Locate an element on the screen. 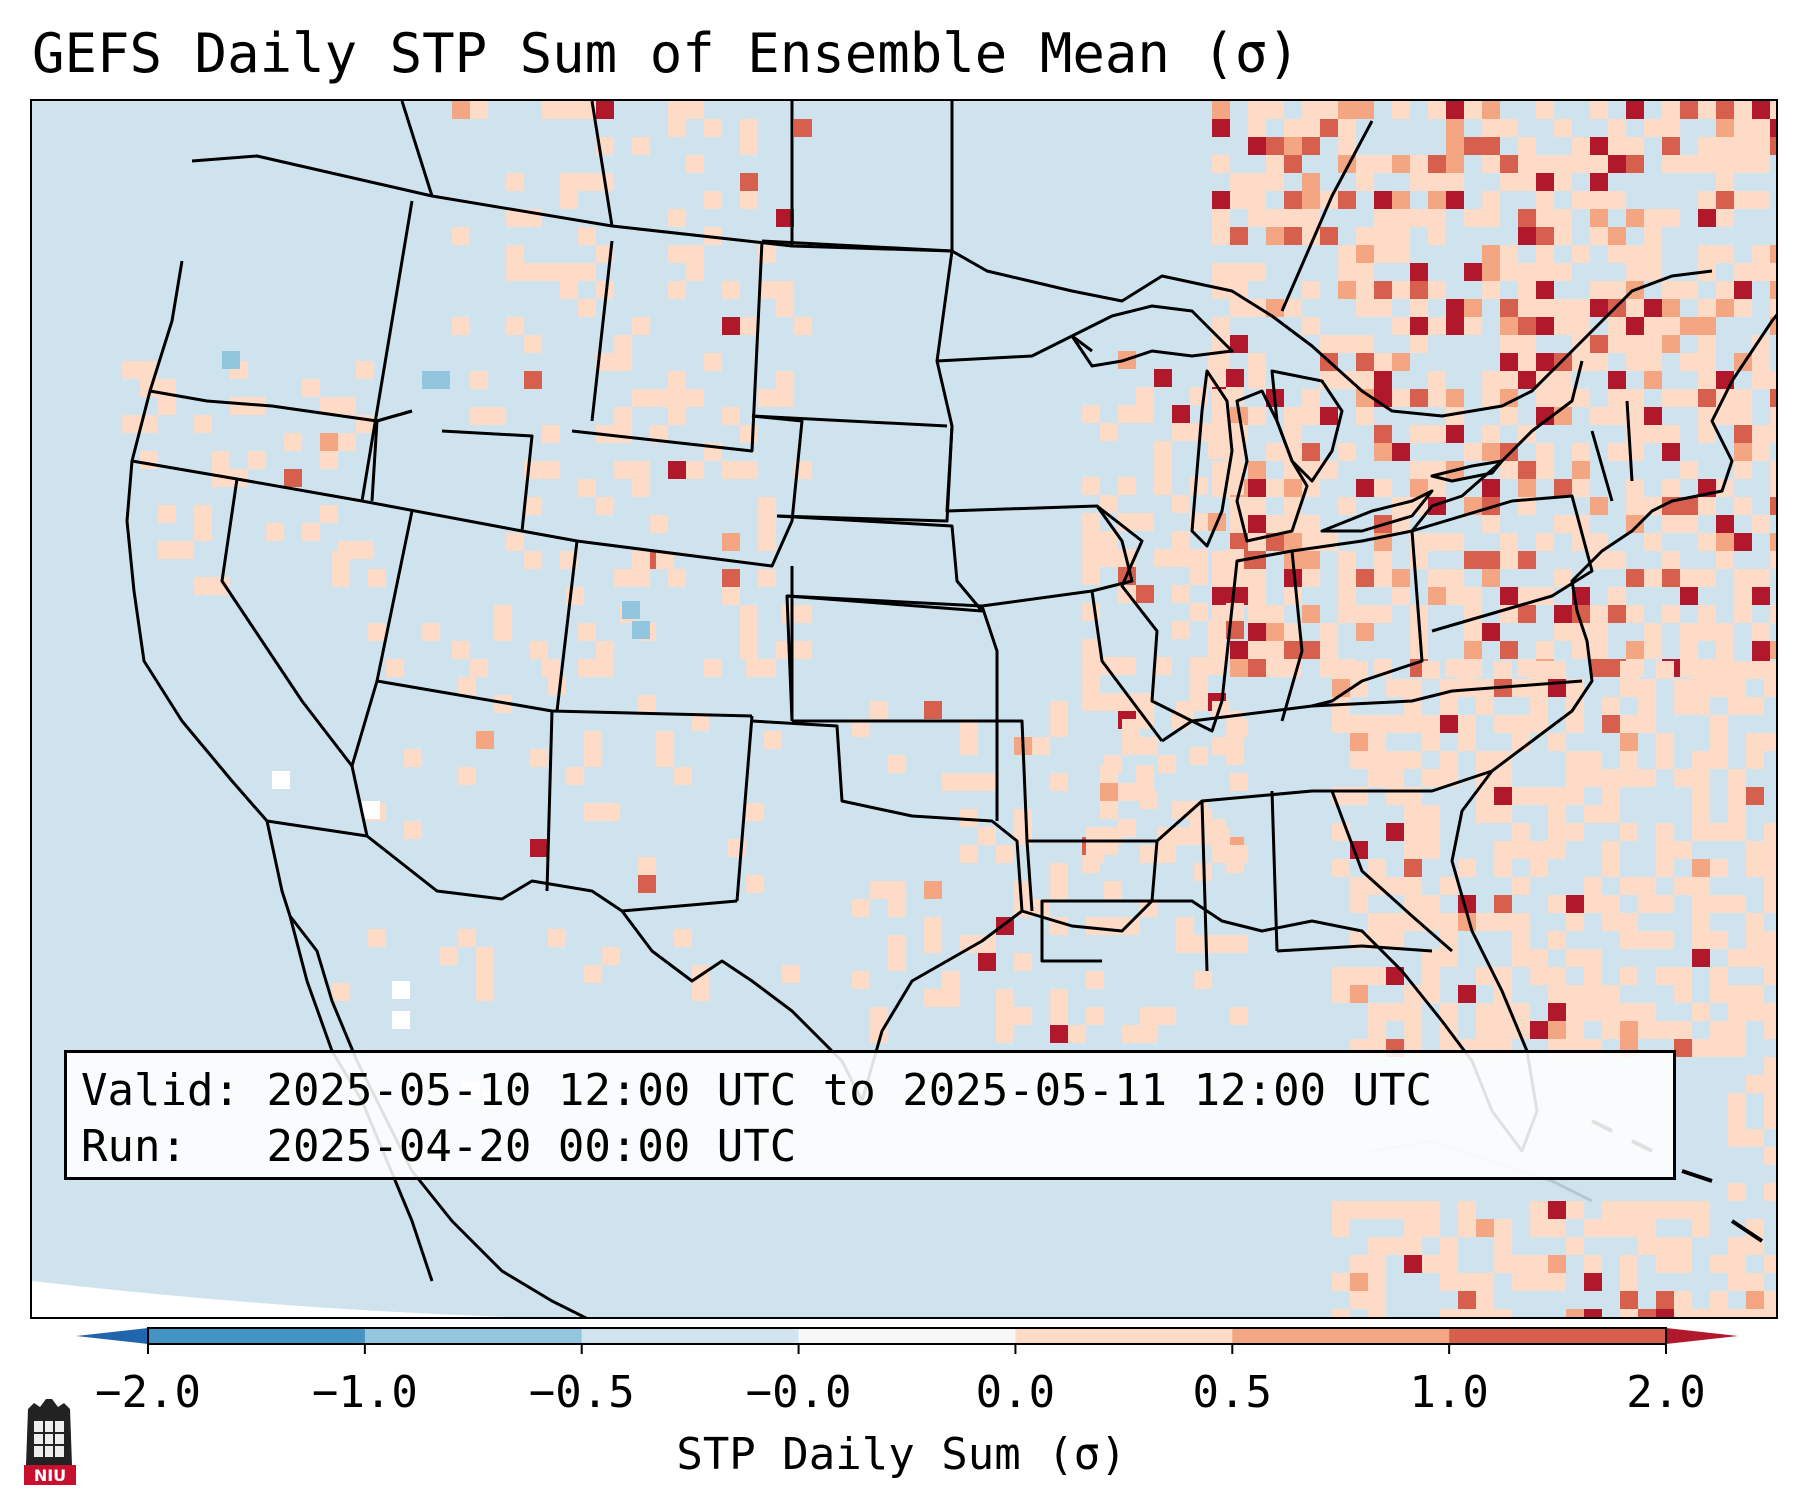 The height and width of the screenshot is (1506, 1803). colorbar-tick-label: 0.5 is located at coordinates (1232, 1392).